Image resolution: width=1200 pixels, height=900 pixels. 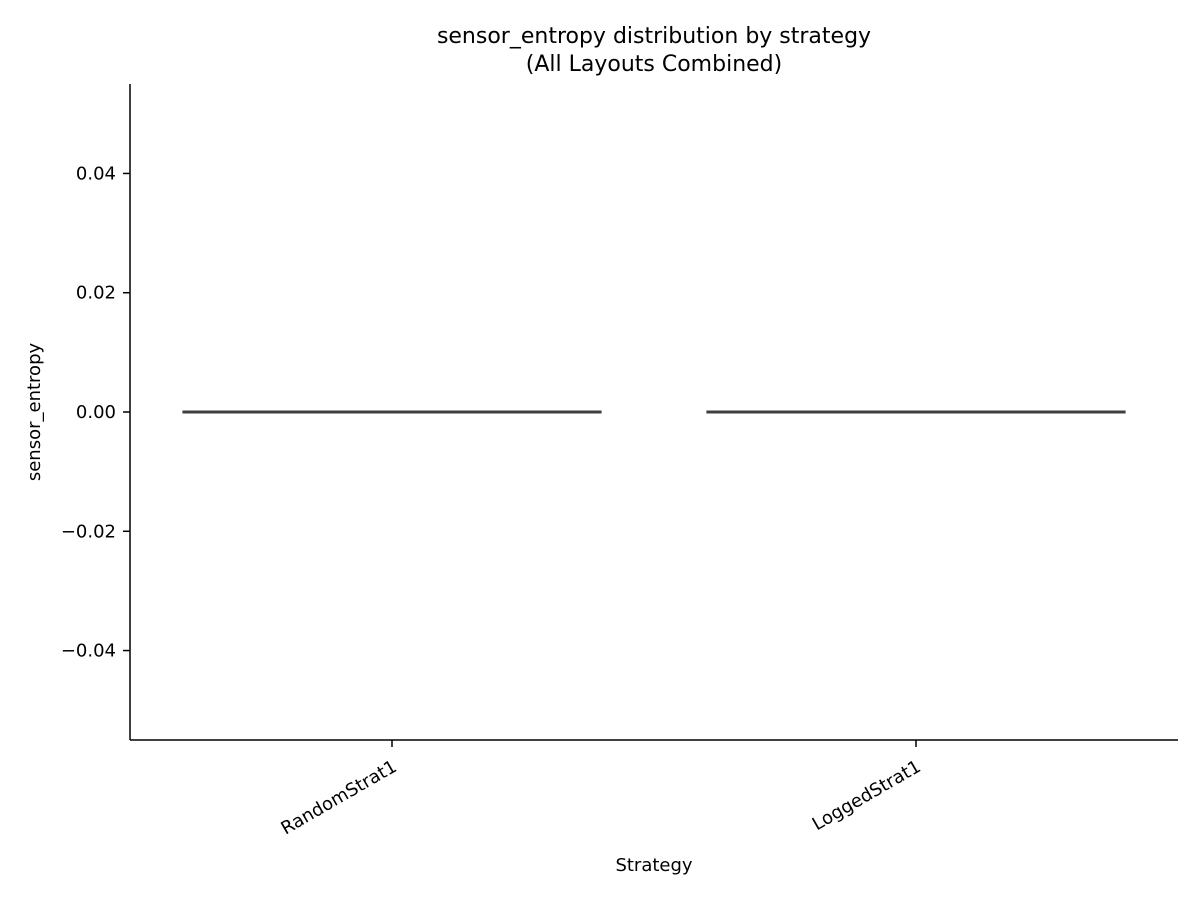 I want to click on x-axis-label: Strategy, so click(x=653, y=865).